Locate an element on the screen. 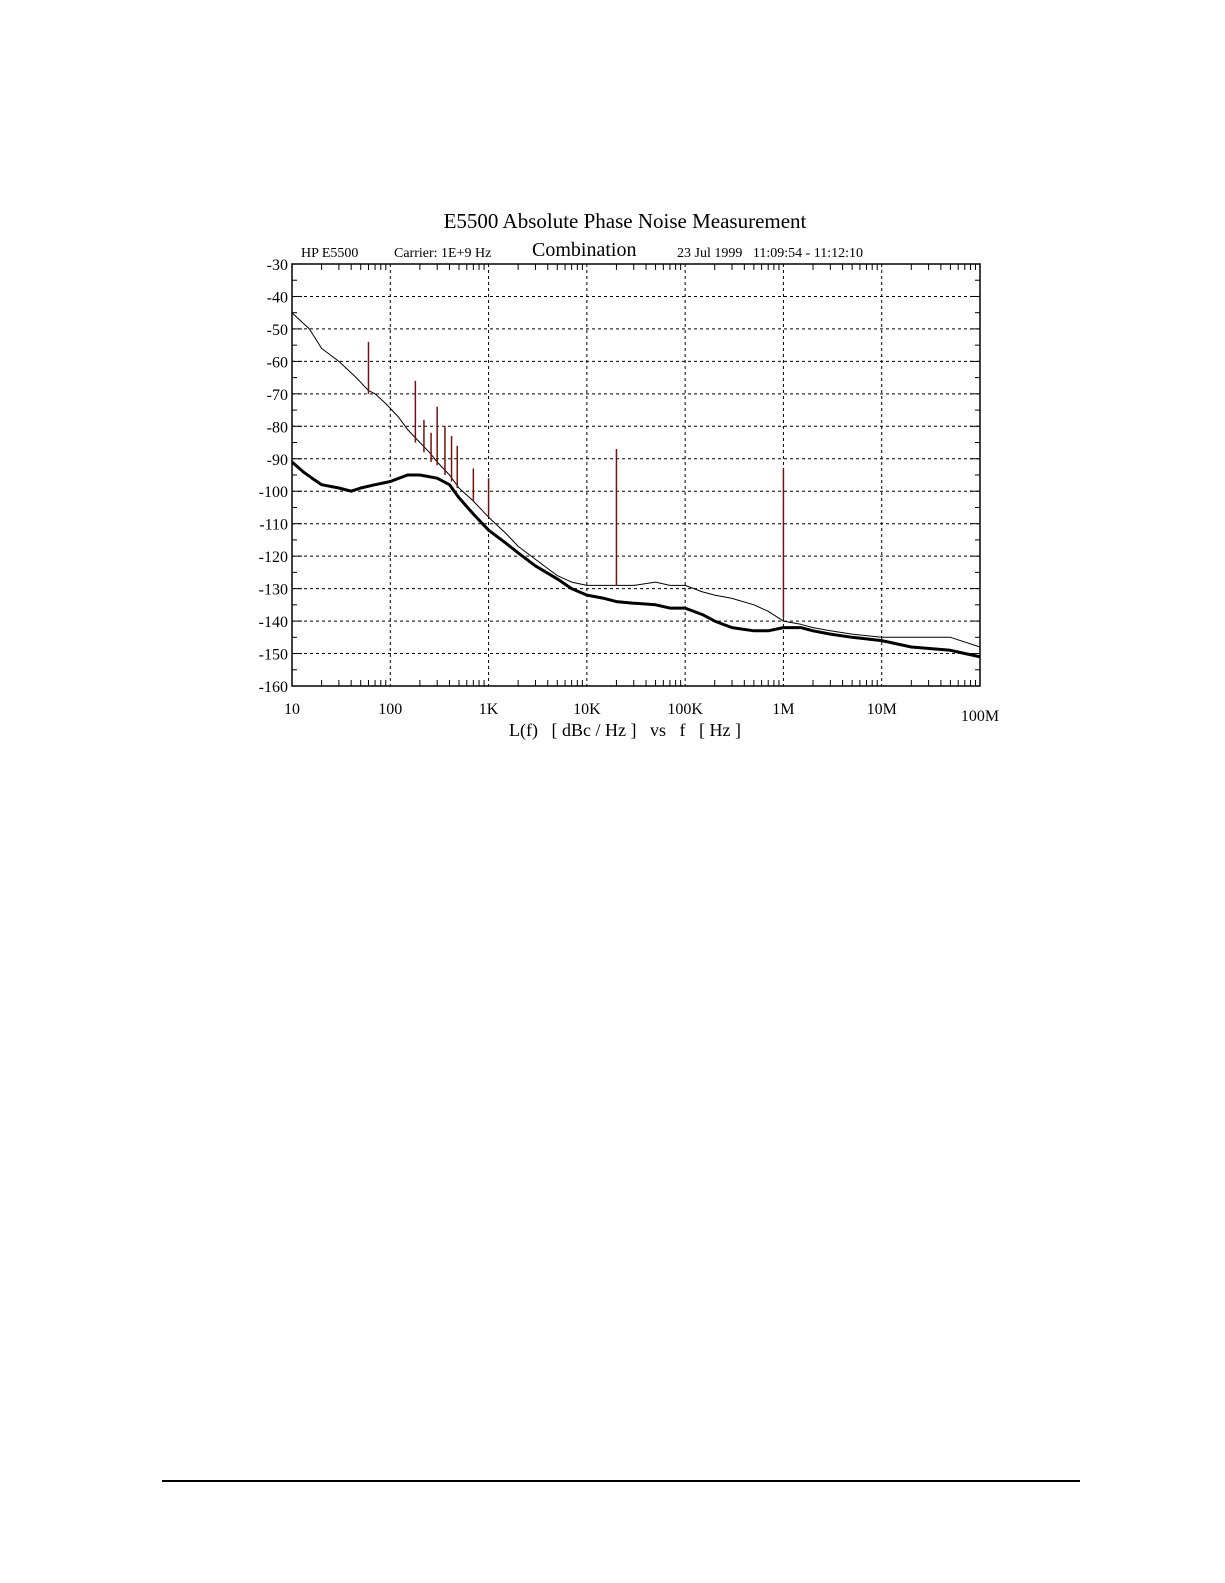  x-tick-label: 10 is located at coordinates (292, 709).